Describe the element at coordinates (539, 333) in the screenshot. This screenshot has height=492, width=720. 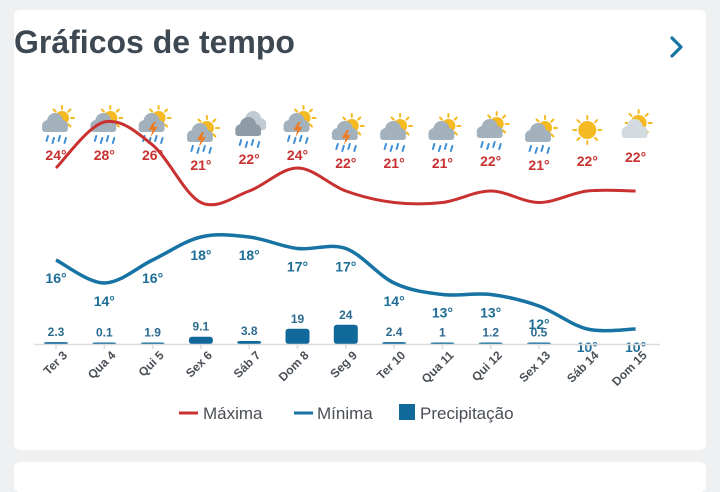
I see `precip-label: 0.5` at that location.